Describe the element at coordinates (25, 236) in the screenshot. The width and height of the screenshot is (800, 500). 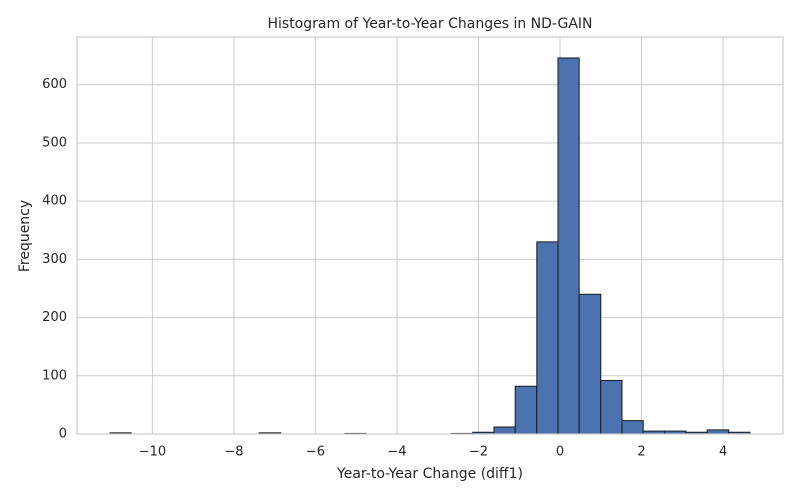
I see `y-axis-label: Frequency` at that location.